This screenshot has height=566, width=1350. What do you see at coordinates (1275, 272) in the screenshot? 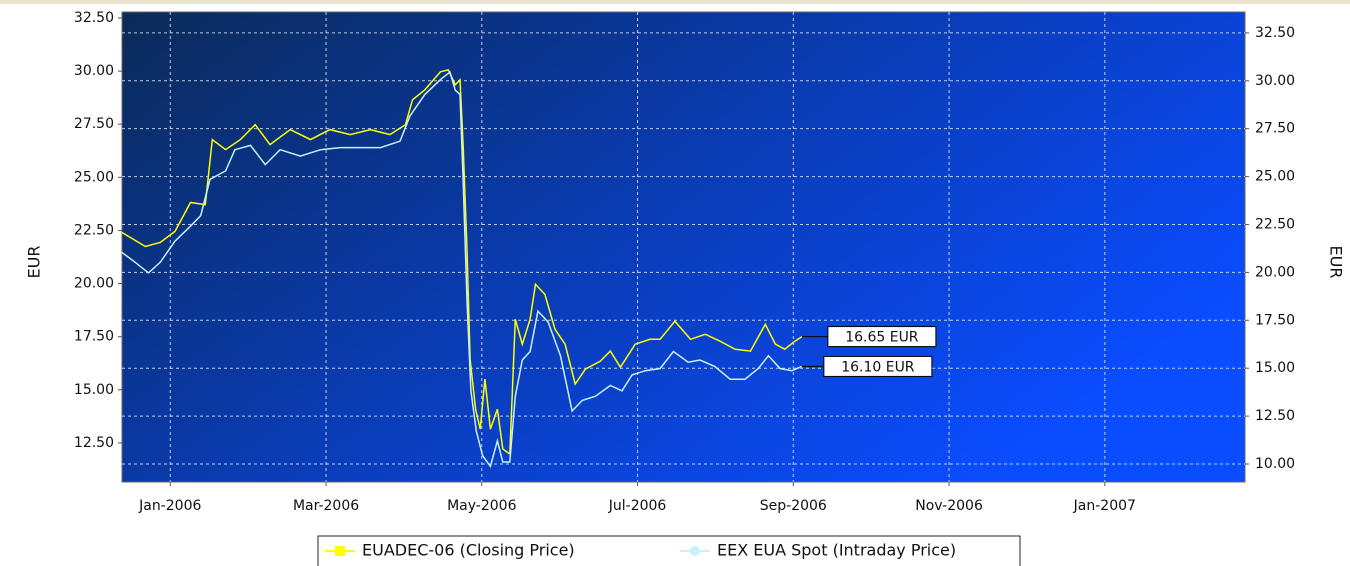
I see `y2-tick-label: 20.00` at bounding box center [1275, 272].